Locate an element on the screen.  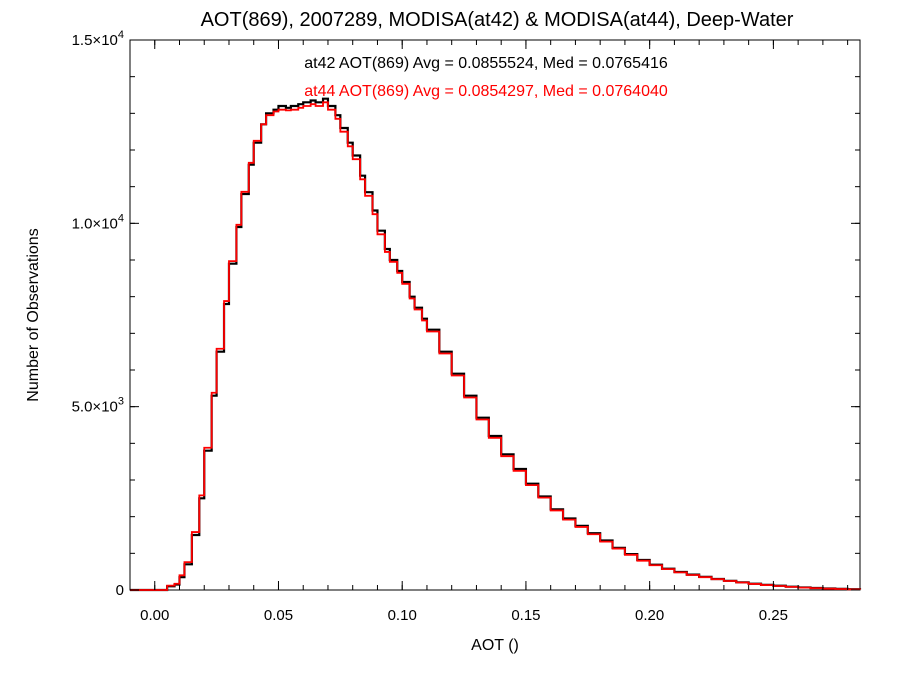
y-tick-label: 1.5×10⁴ is located at coordinates (98, 39).